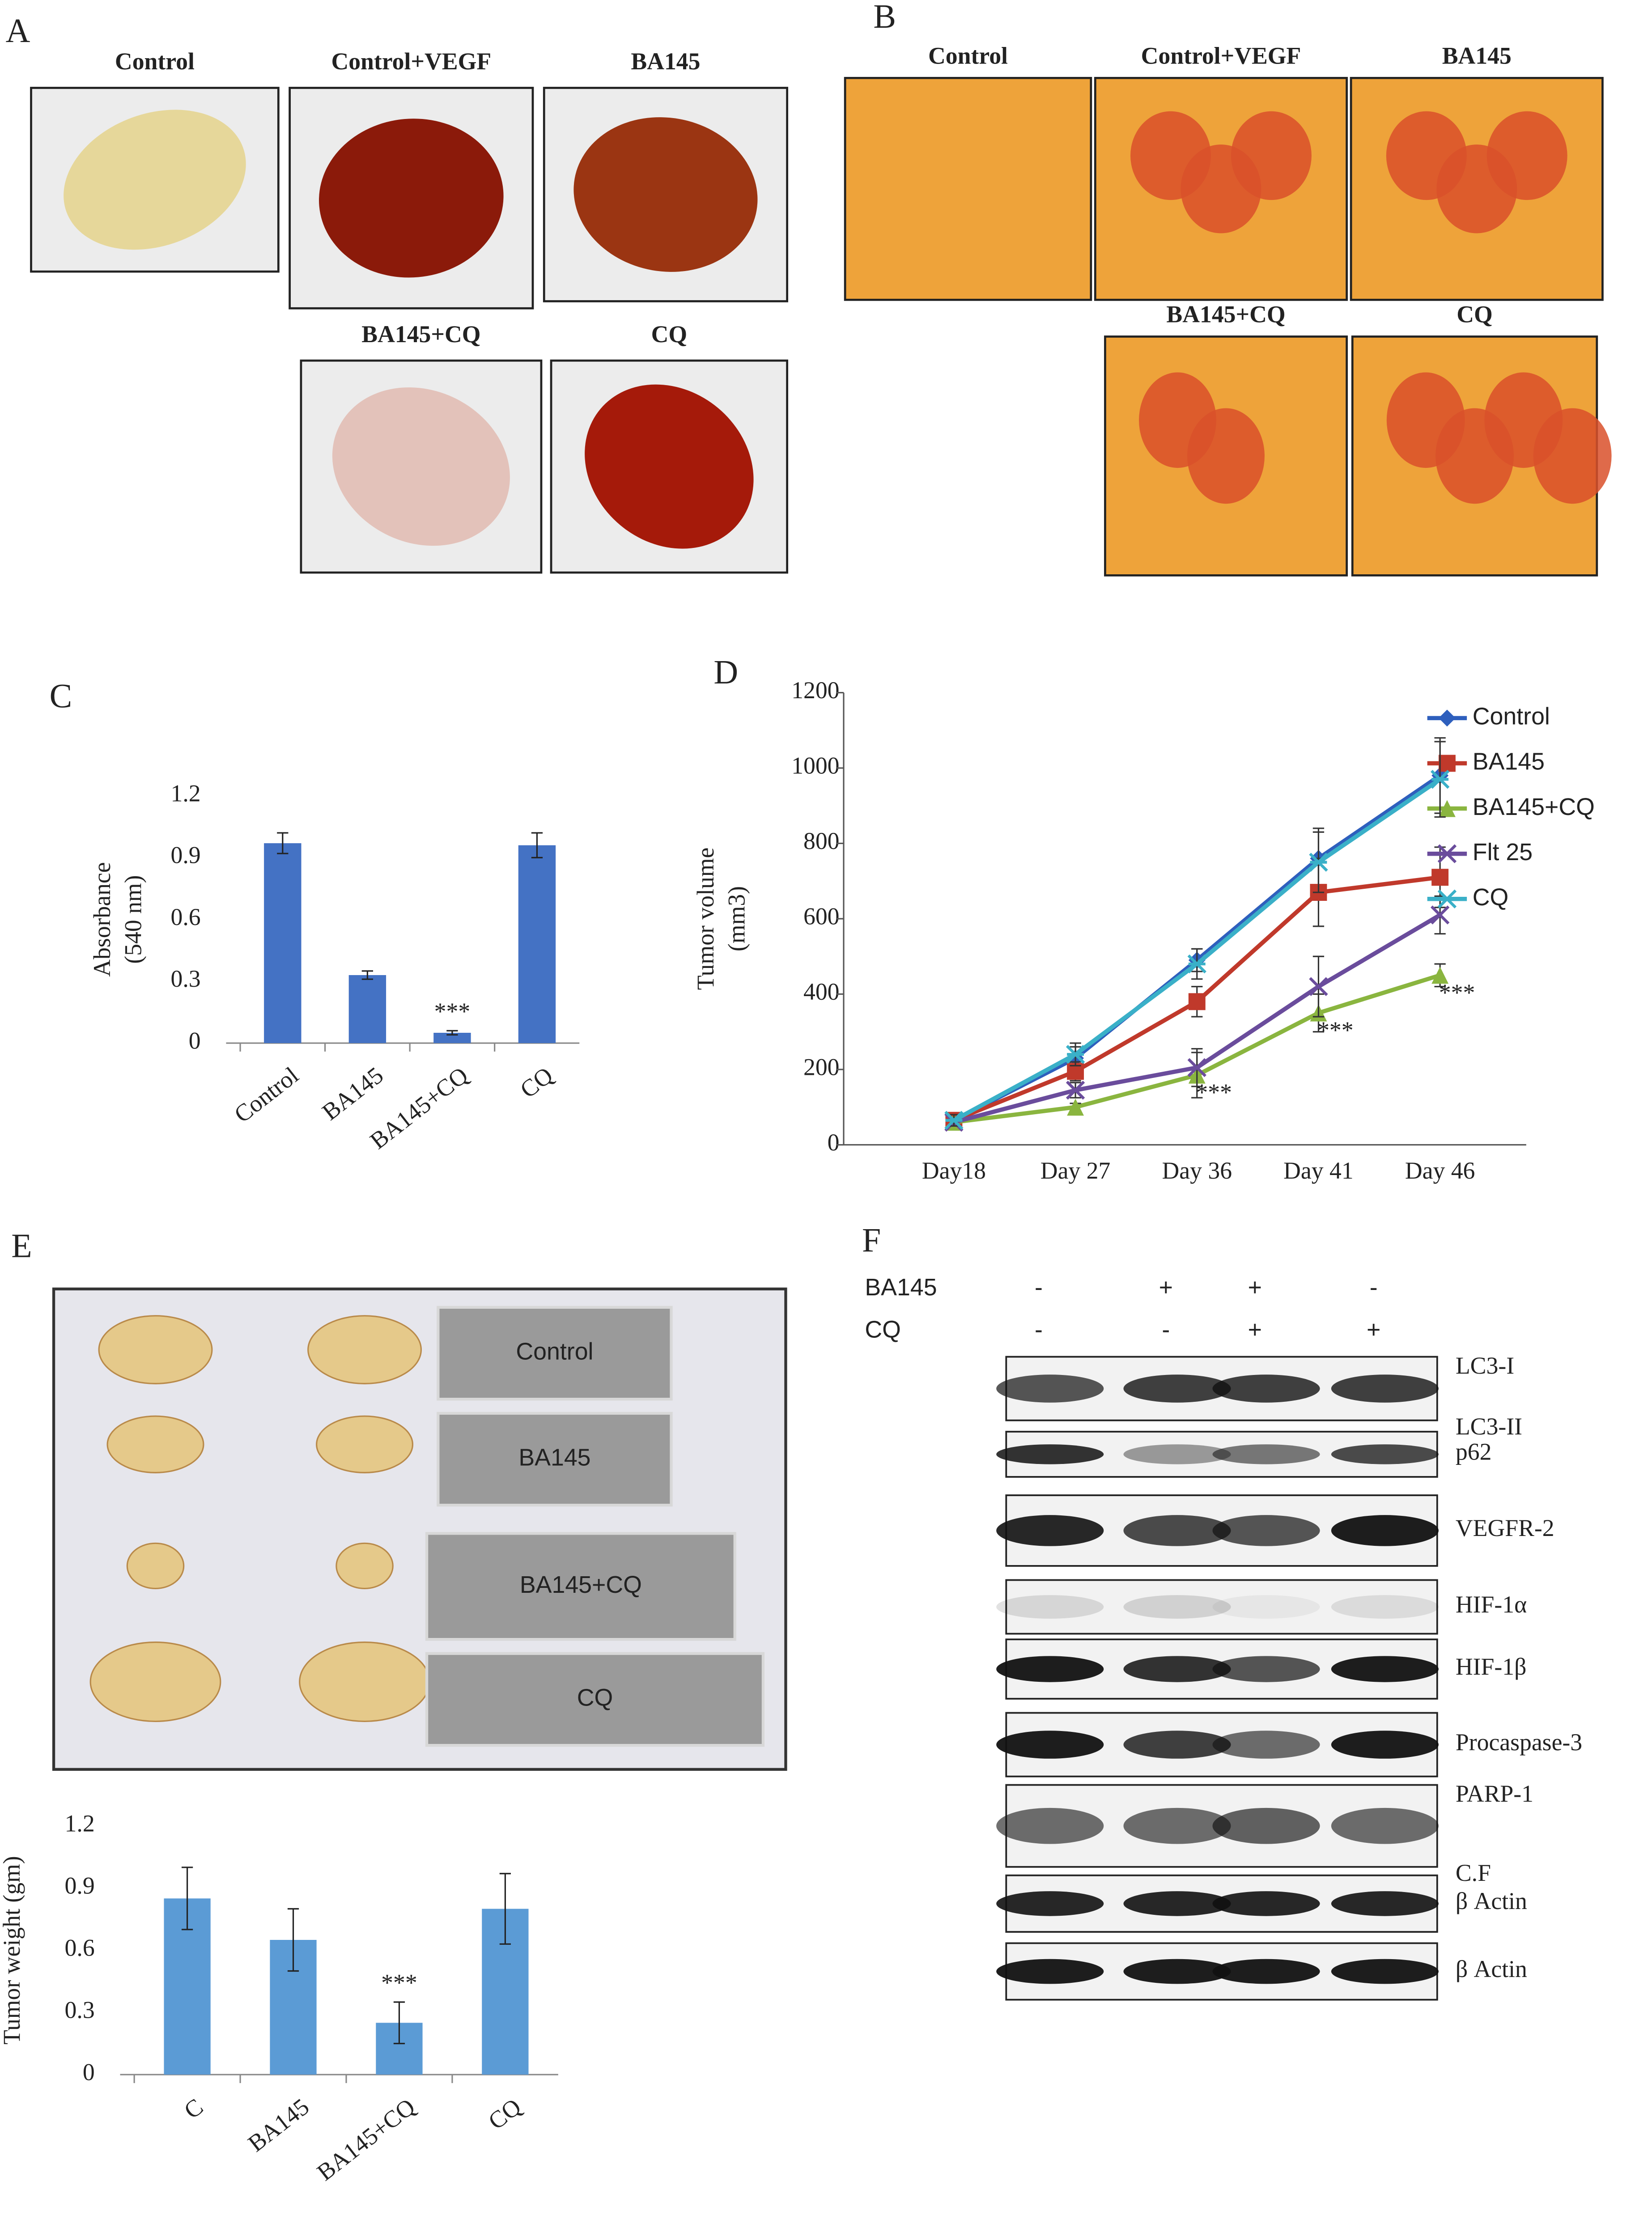  What do you see at coordinates (1473, 1872) in the screenshot?
I see `blot-label: C.F` at bounding box center [1473, 1872].